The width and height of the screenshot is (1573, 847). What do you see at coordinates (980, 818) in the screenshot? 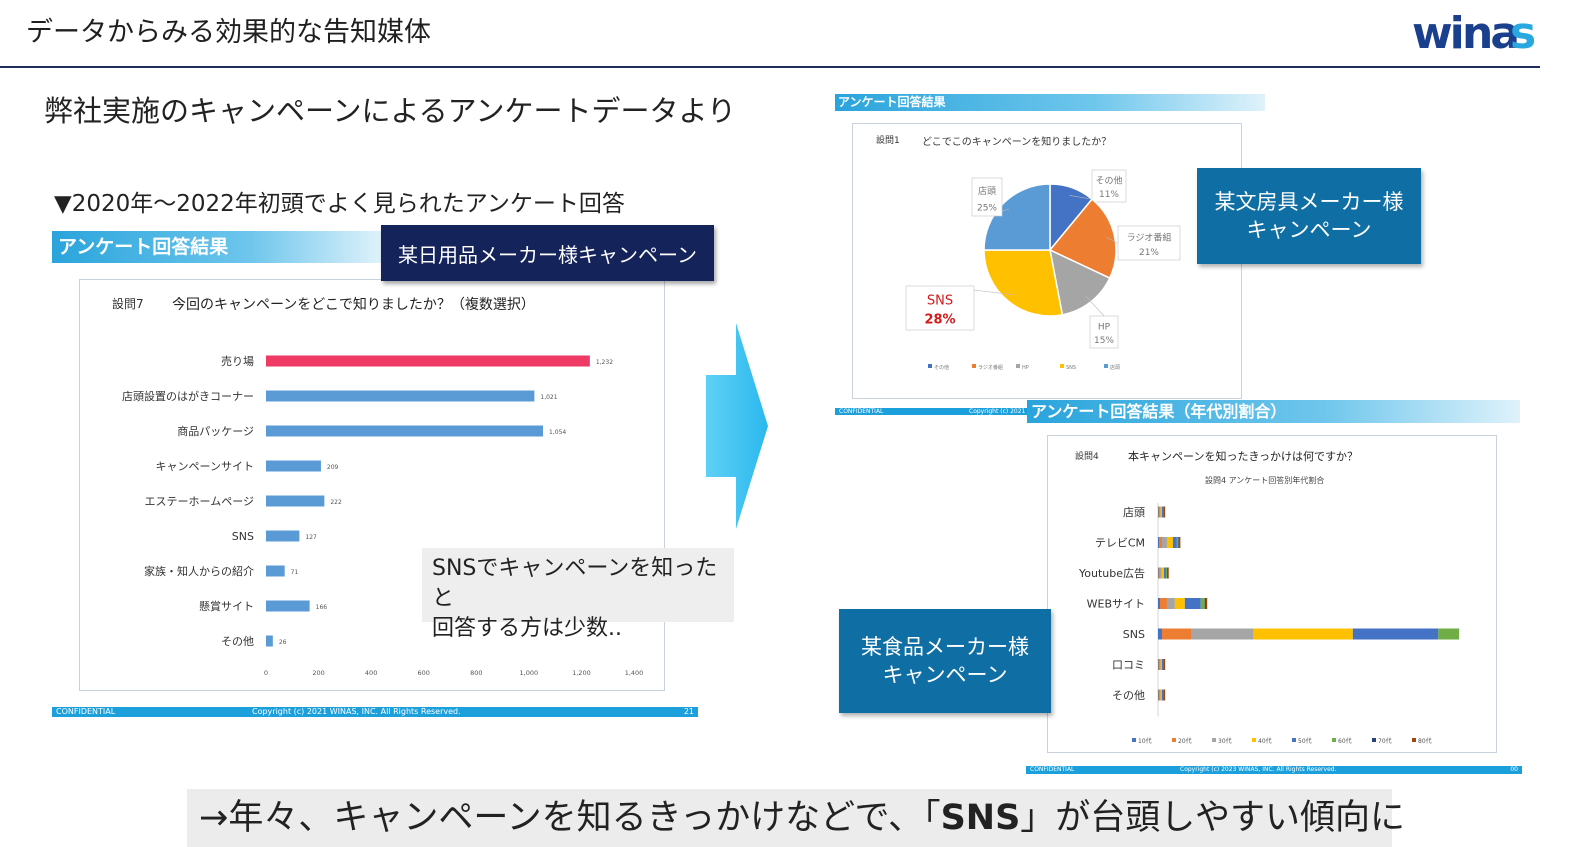
I see `conclusion-keyword: SNS` at bounding box center [980, 818].